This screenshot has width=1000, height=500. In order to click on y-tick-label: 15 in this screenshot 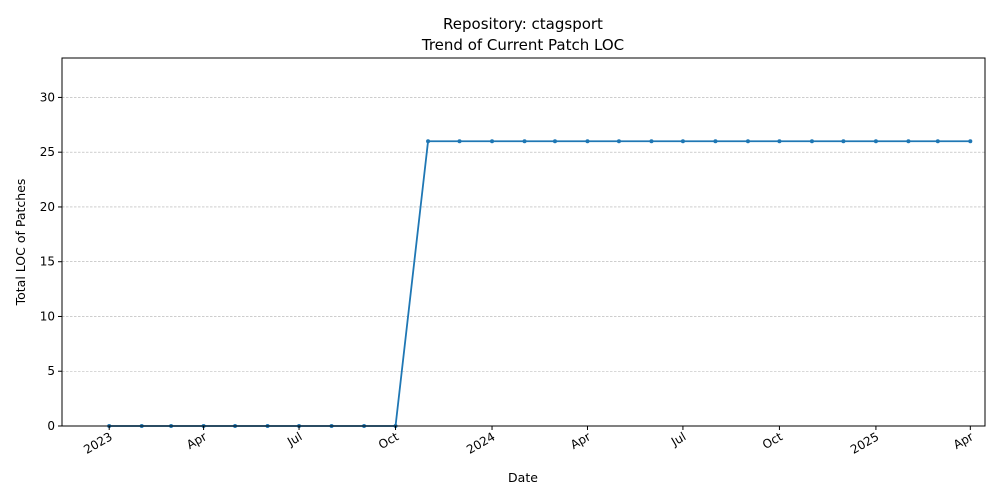, I will do `click(47, 262)`.